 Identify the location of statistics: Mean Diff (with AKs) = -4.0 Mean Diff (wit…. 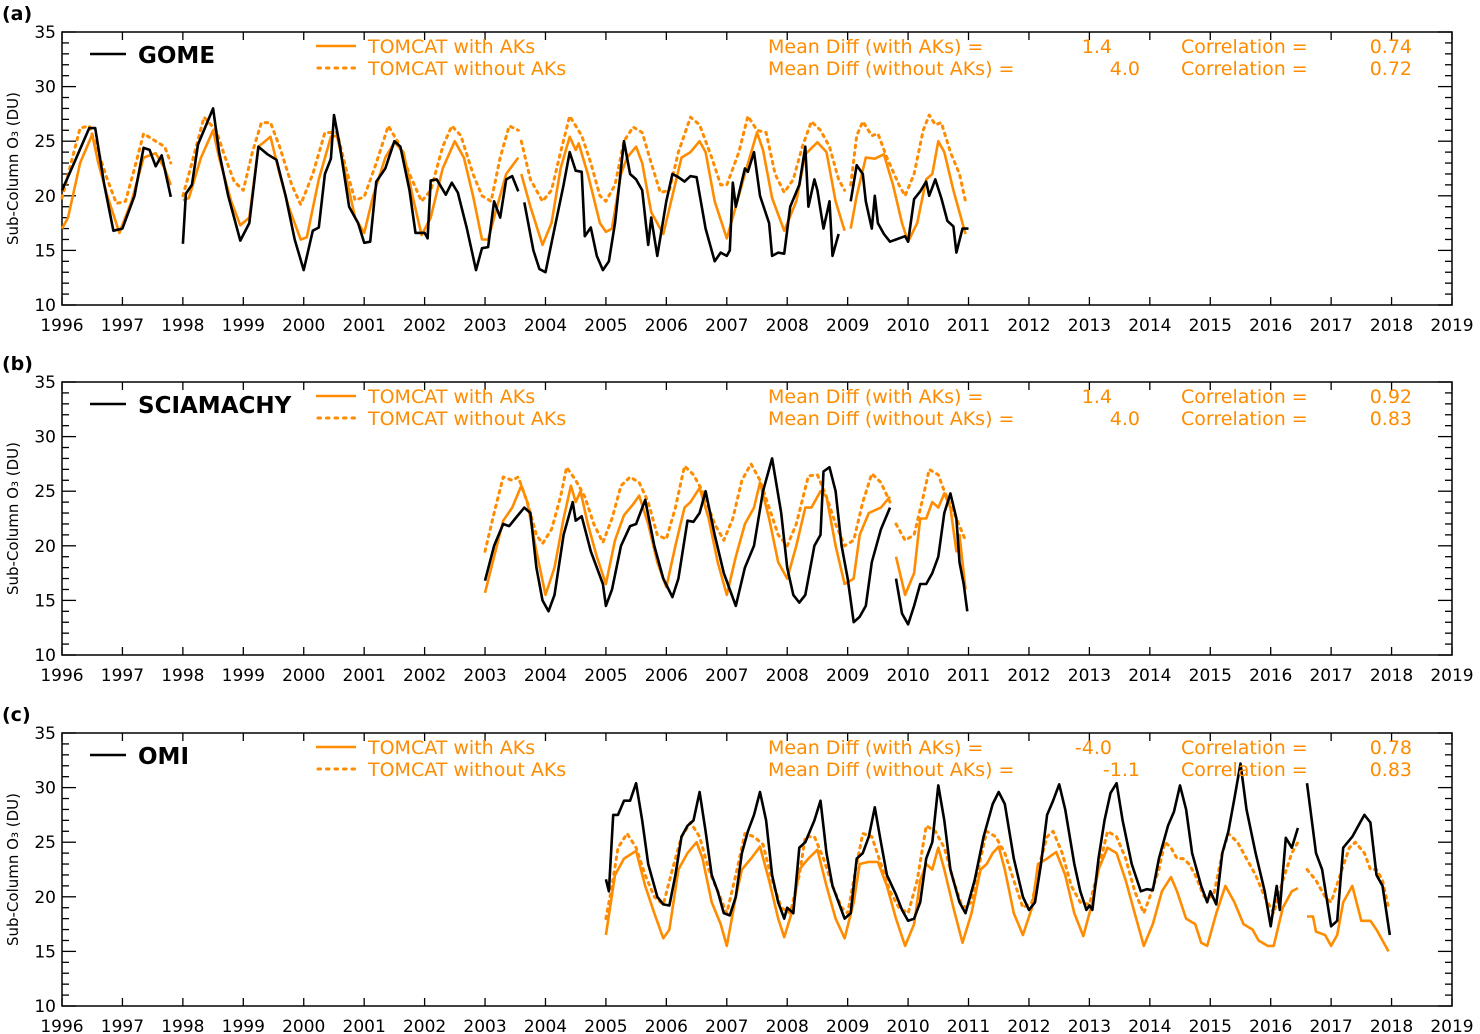
(1090, 759).